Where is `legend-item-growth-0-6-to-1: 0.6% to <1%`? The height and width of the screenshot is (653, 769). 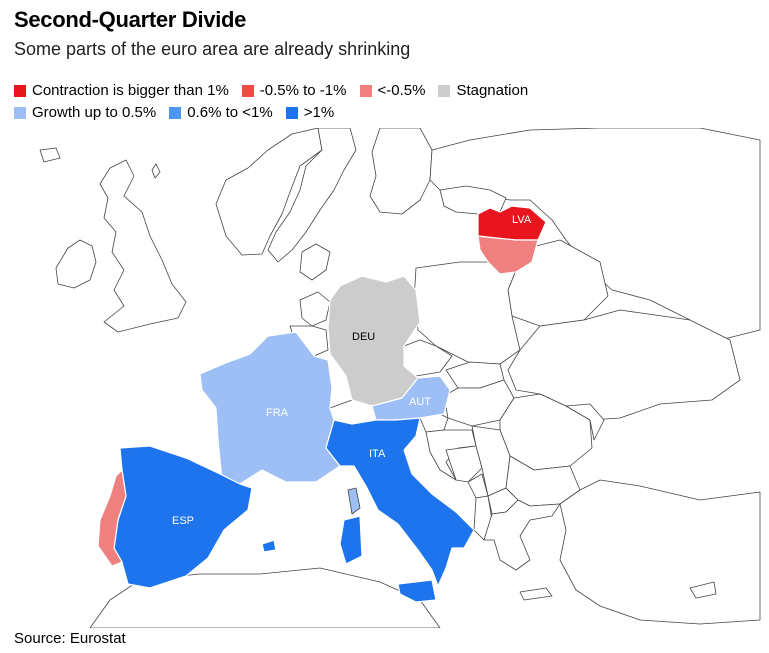
legend-item-growth-0-6-to-1: 0.6% to <1% is located at coordinates (221, 112).